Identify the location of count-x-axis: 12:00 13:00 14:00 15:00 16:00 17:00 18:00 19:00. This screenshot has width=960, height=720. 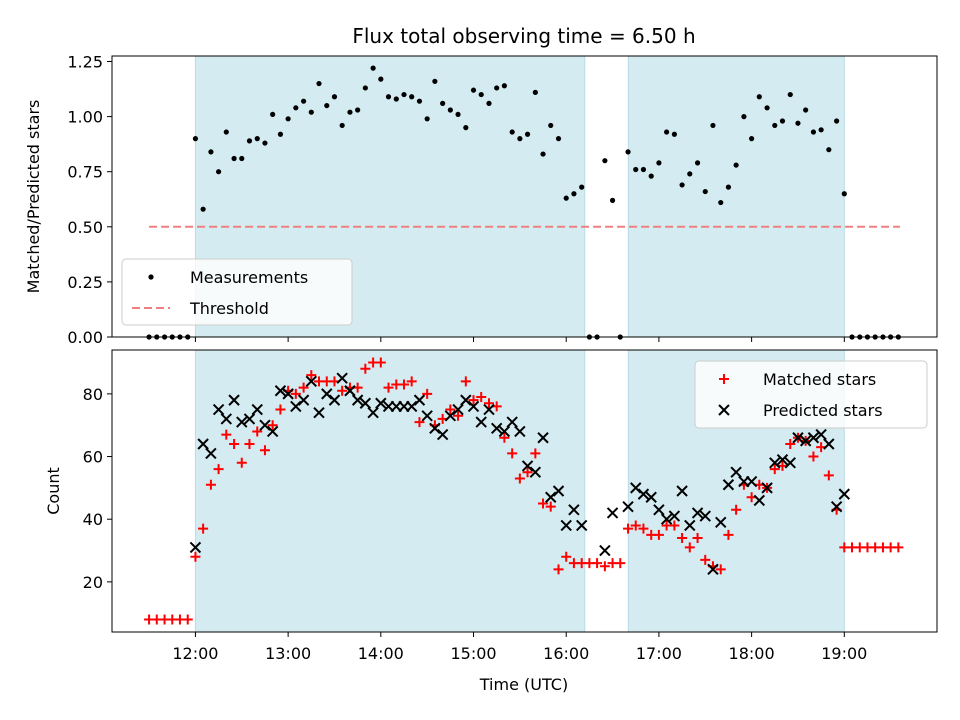
(519, 647).